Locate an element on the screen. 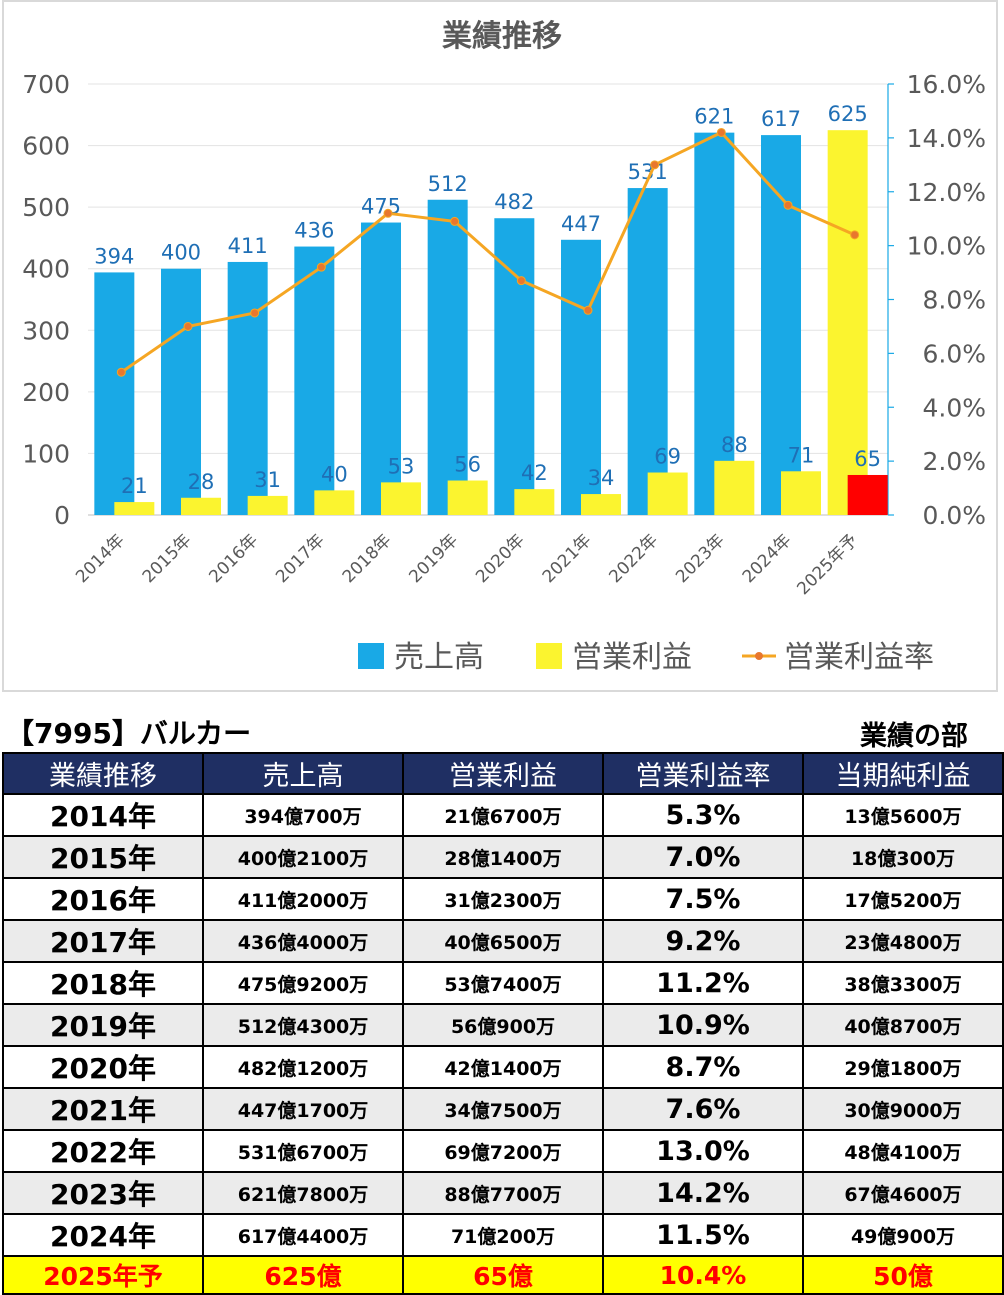 This screenshot has width=1004, height=1295. table-row: 2021年 447億1700万 34億7500万 7.6% 30億9000万 is located at coordinates (503, 1109).